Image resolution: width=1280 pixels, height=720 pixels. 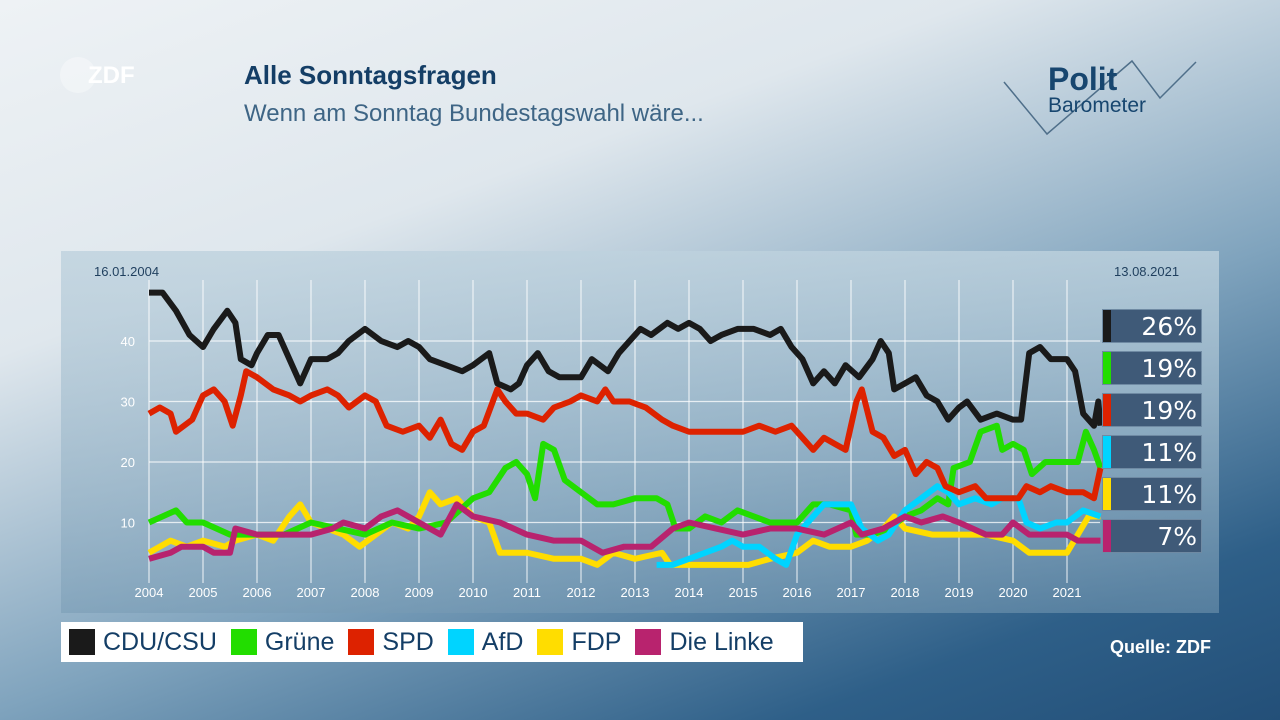 I want to click on legend-item: FDP, so click(x=579, y=642).